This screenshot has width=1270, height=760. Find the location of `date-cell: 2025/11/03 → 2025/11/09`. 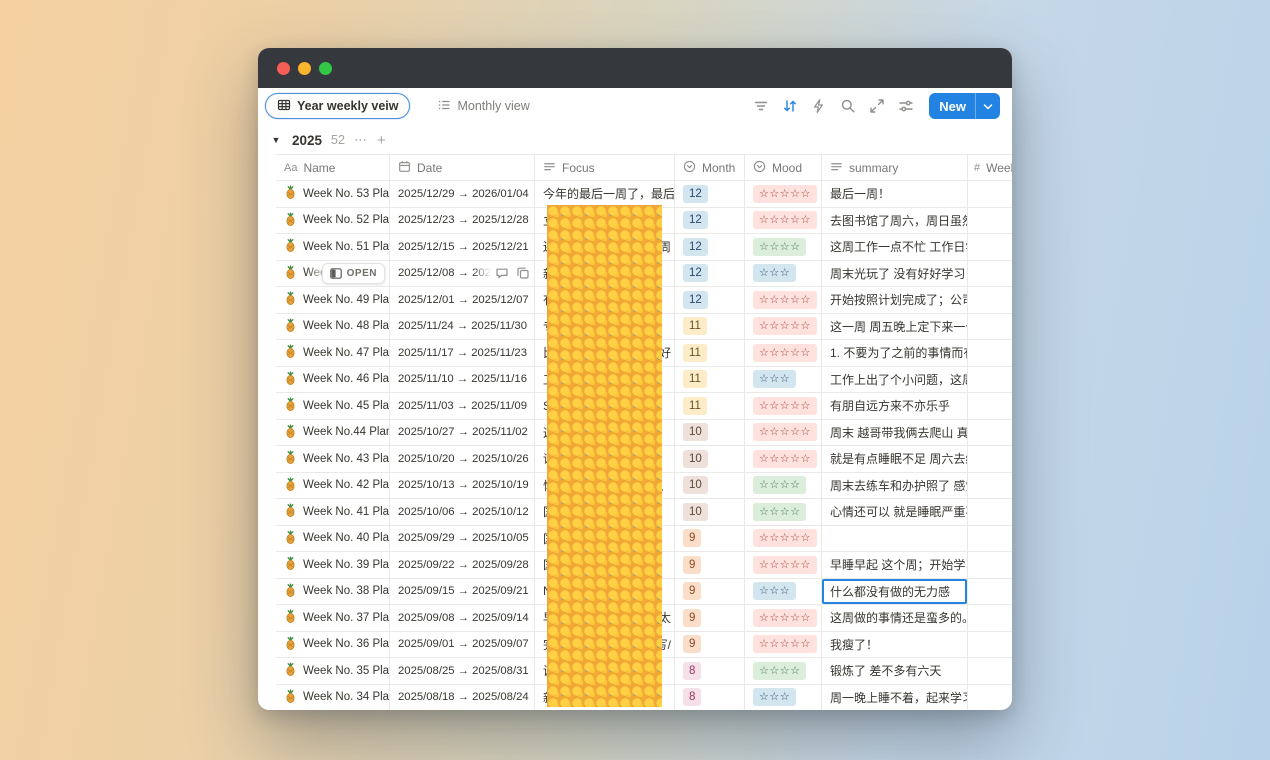

date-cell: 2025/11/03 → 2025/11/09 is located at coordinates (462, 406).